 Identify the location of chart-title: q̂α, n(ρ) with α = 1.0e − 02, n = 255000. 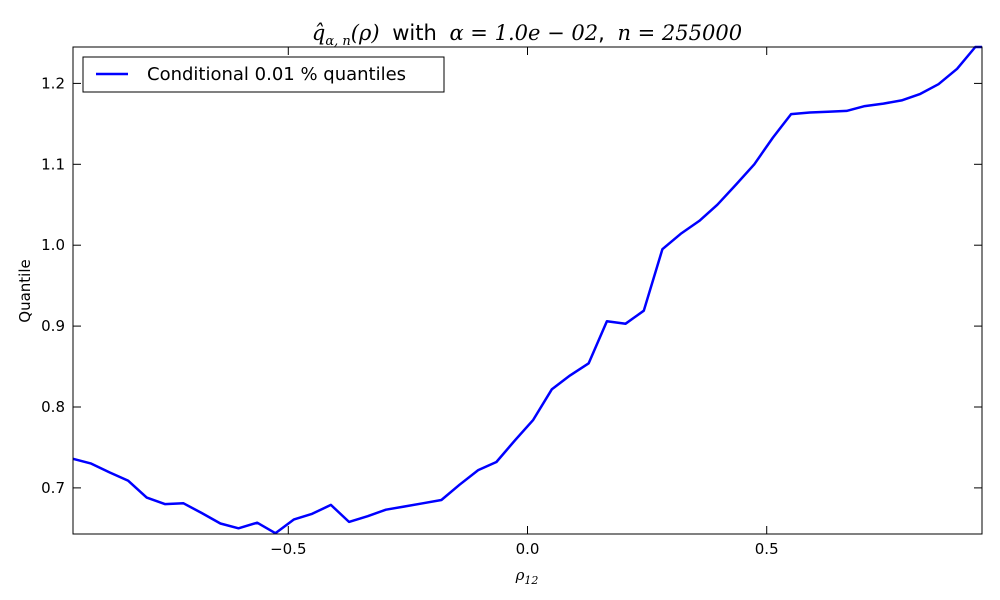
(527, 35).